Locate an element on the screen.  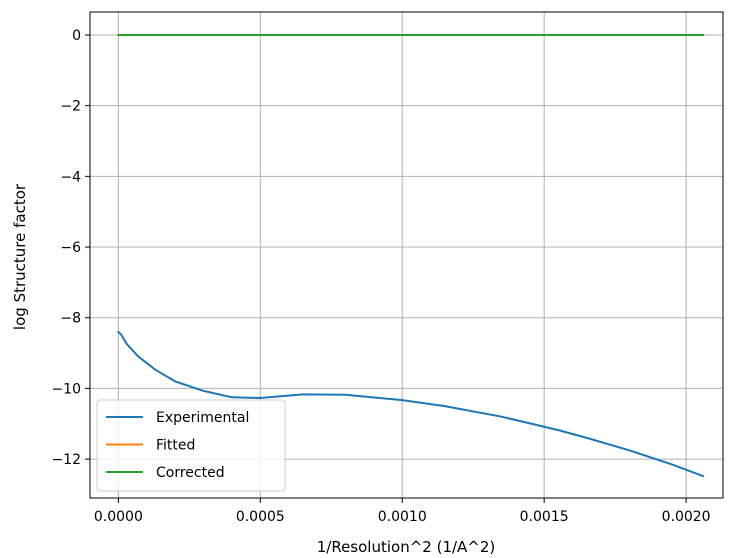
x-tick-label: 0.0000 is located at coordinates (118, 517).